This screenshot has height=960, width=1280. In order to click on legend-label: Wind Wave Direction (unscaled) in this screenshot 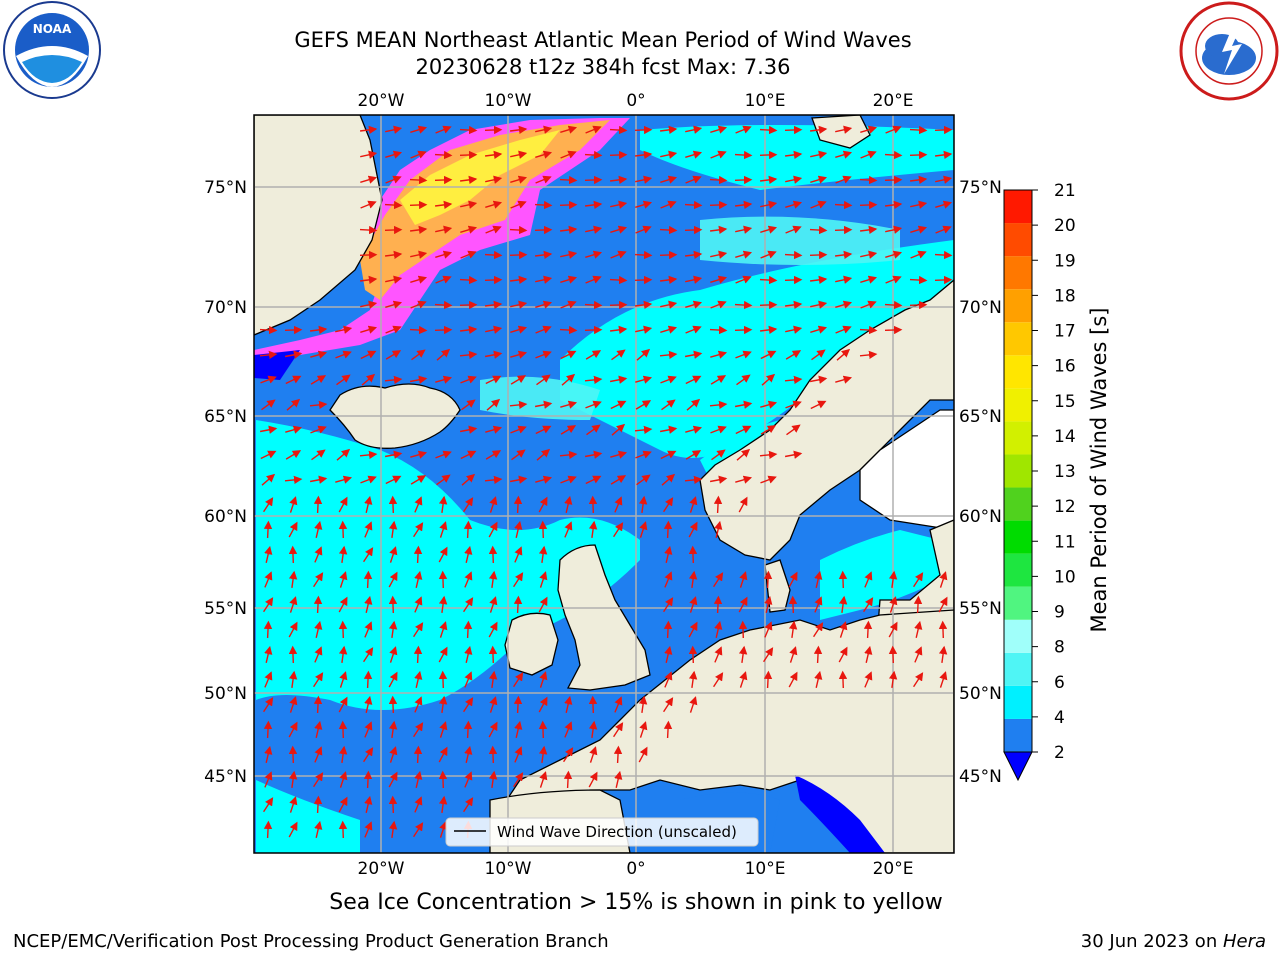, I will do `click(617, 832)`.